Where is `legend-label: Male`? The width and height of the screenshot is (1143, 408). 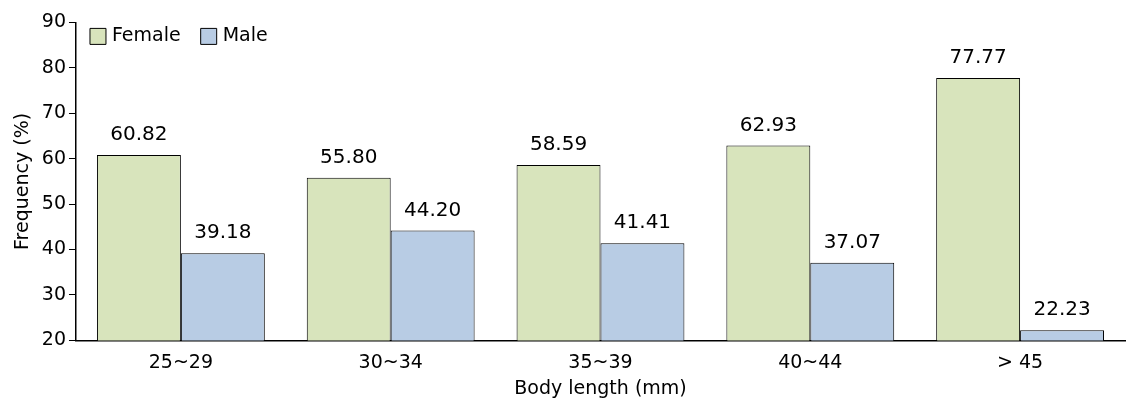
legend-label: Male is located at coordinates (245, 34).